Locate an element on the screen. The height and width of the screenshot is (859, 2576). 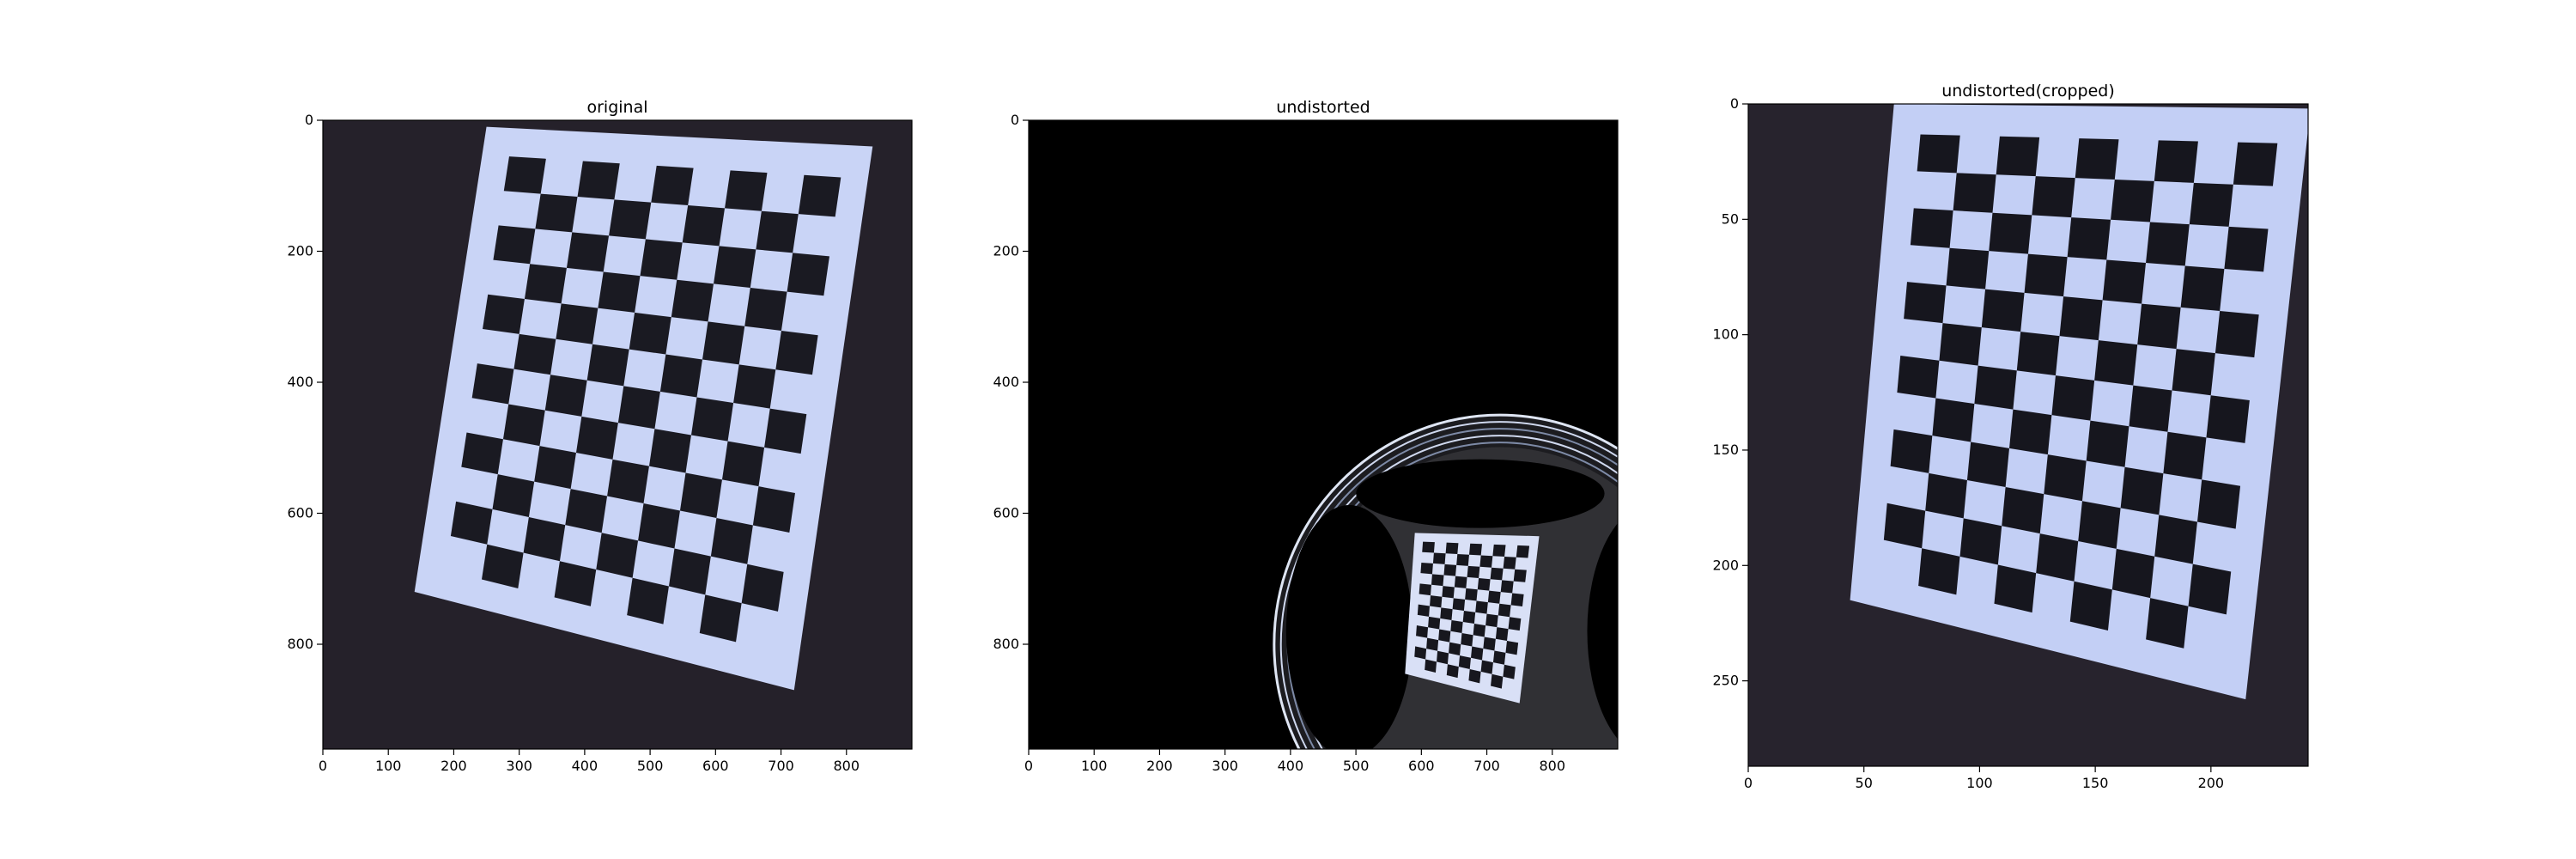
y-tick-label: 100 is located at coordinates (1726, 334).